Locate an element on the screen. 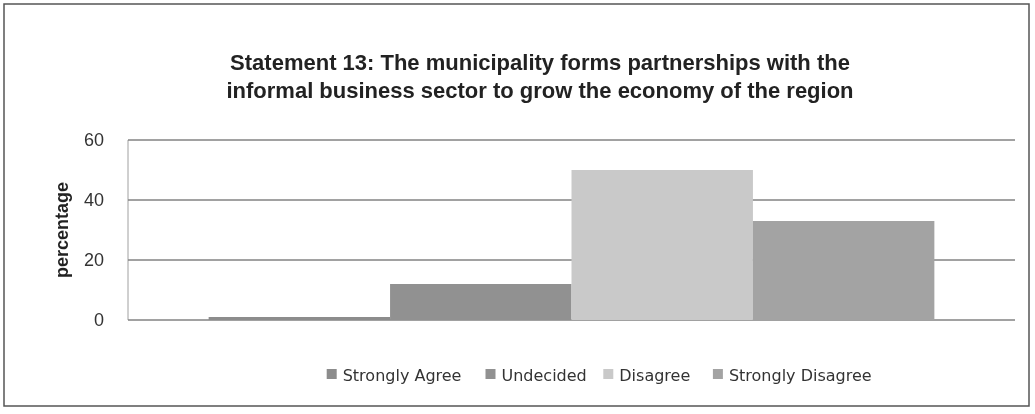 This screenshot has height=414, width=1035. legend-label: Undecided is located at coordinates (544, 375).